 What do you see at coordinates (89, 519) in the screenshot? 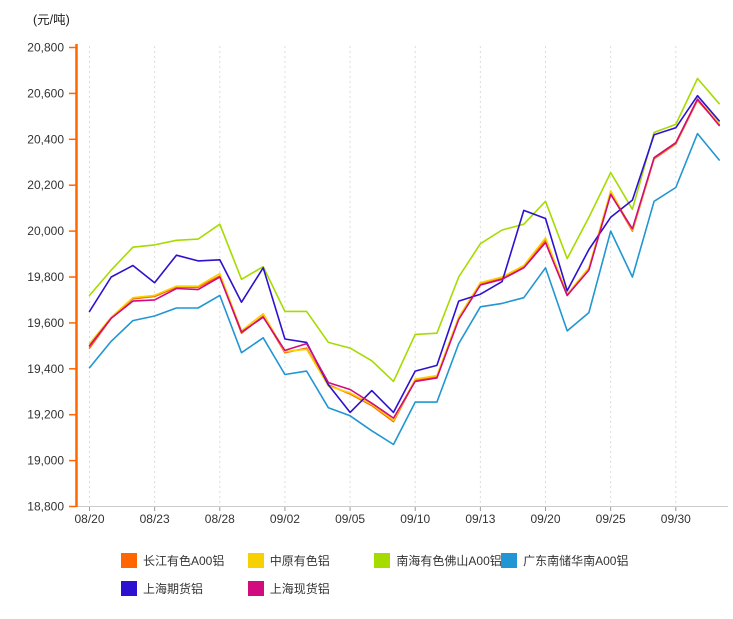
I see `x-tick-label: 08/20` at bounding box center [89, 519].